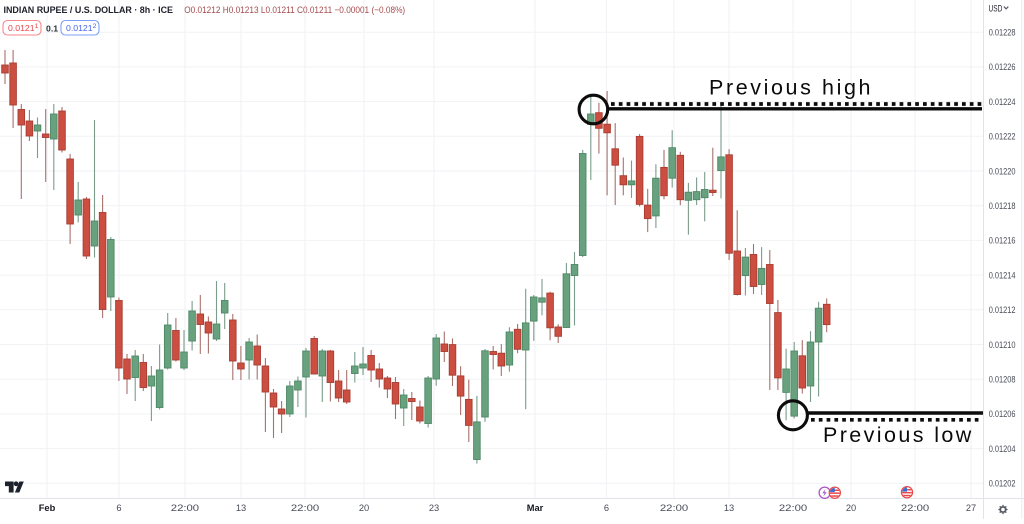 The image size is (1024, 524). I want to click on svg-text: 0.01211, so click(23, 28).